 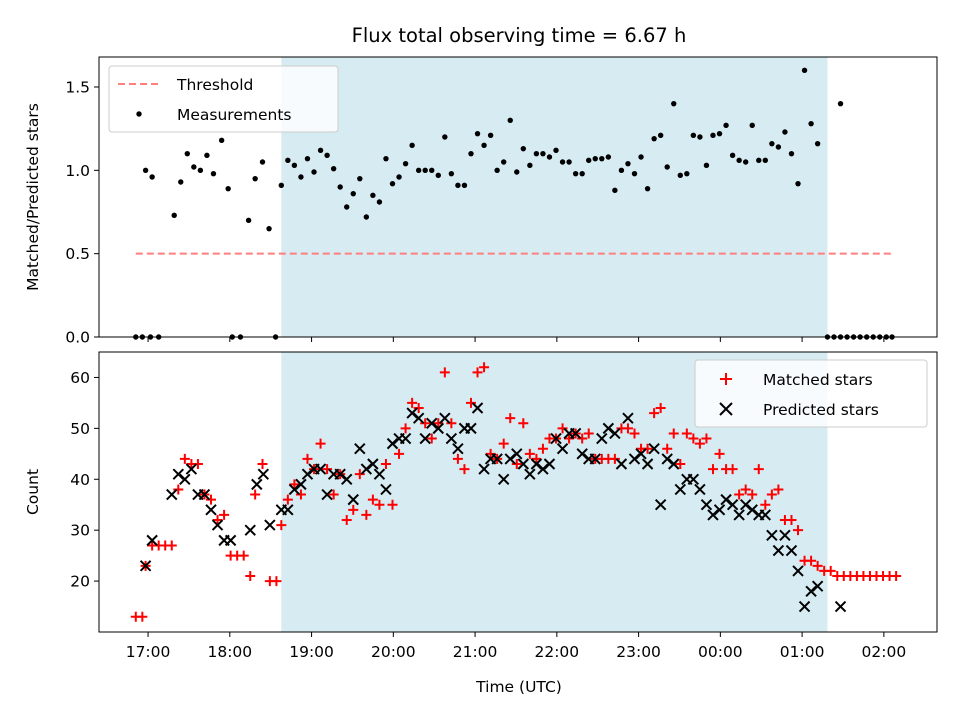 What do you see at coordinates (519, 35) in the screenshot?
I see `chart-title: Flux total observing time = 6.67 h` at bounding box center [519, 35].